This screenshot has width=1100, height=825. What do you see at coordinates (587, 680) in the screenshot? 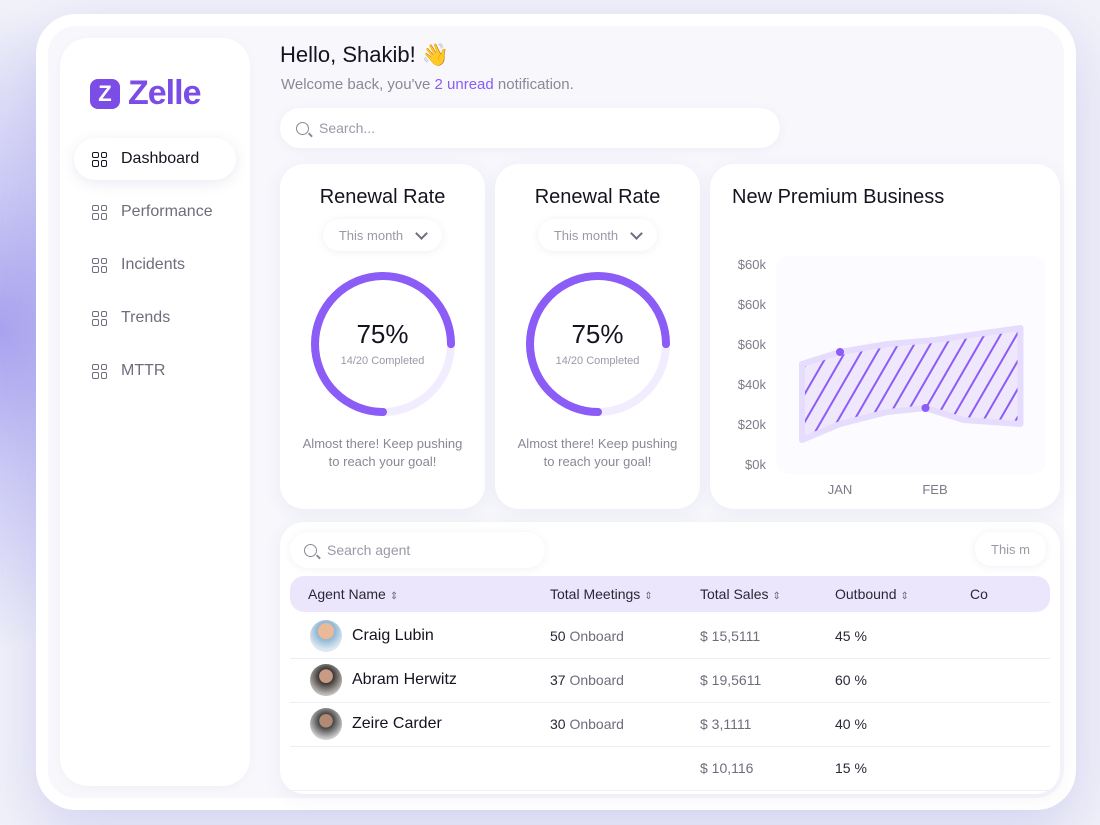
I see `total-meetings: 37 Onboard` at bounding box center [587, 680].